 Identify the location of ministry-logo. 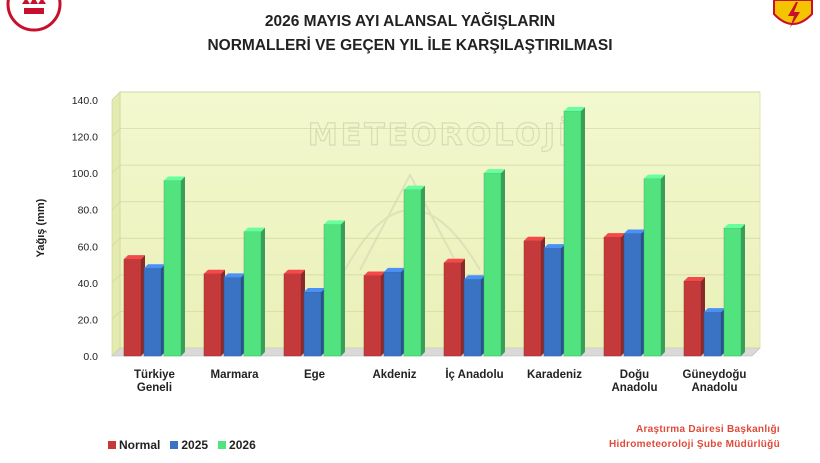
(34, 16).